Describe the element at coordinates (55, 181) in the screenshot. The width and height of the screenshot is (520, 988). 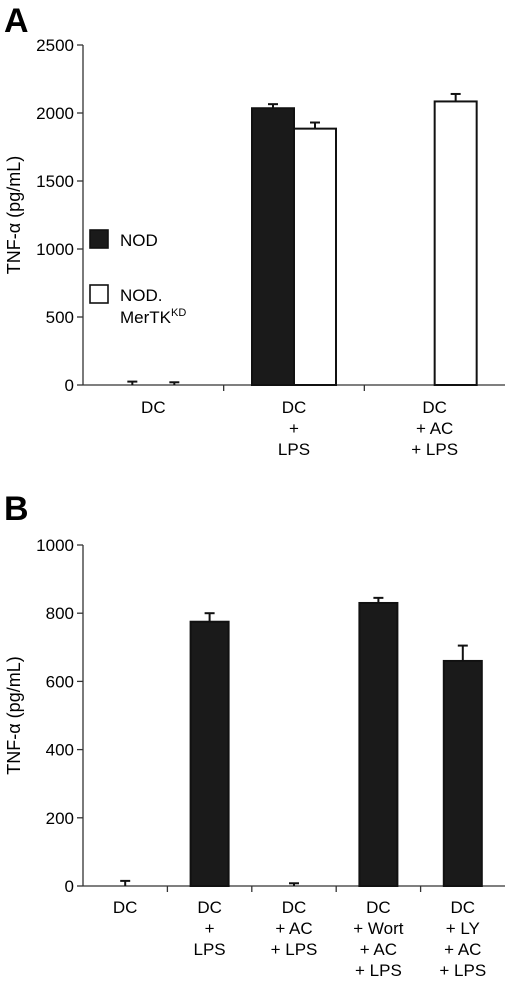
I see `y-tick-label: 1500` at that location.